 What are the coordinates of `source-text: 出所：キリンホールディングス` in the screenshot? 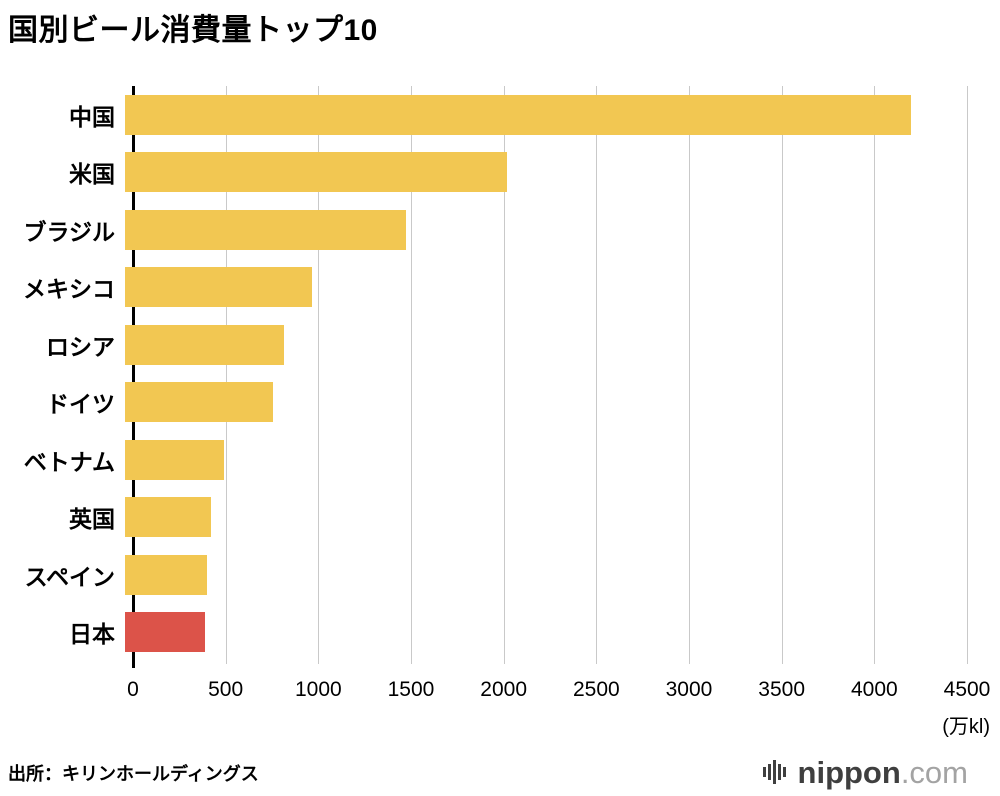 It's located at (133, 774).